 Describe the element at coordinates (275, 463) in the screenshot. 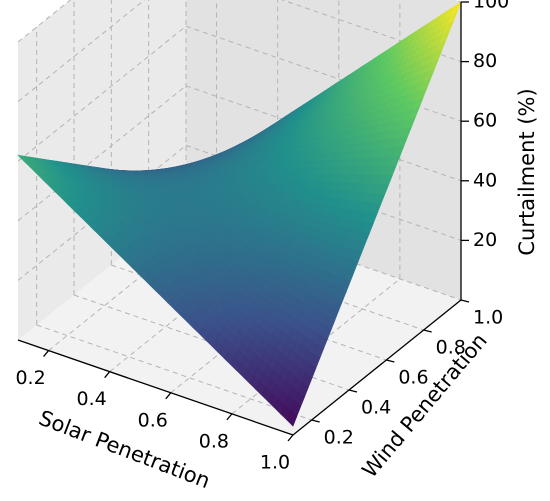

I see `x-tick-label: 1.0` at that location.